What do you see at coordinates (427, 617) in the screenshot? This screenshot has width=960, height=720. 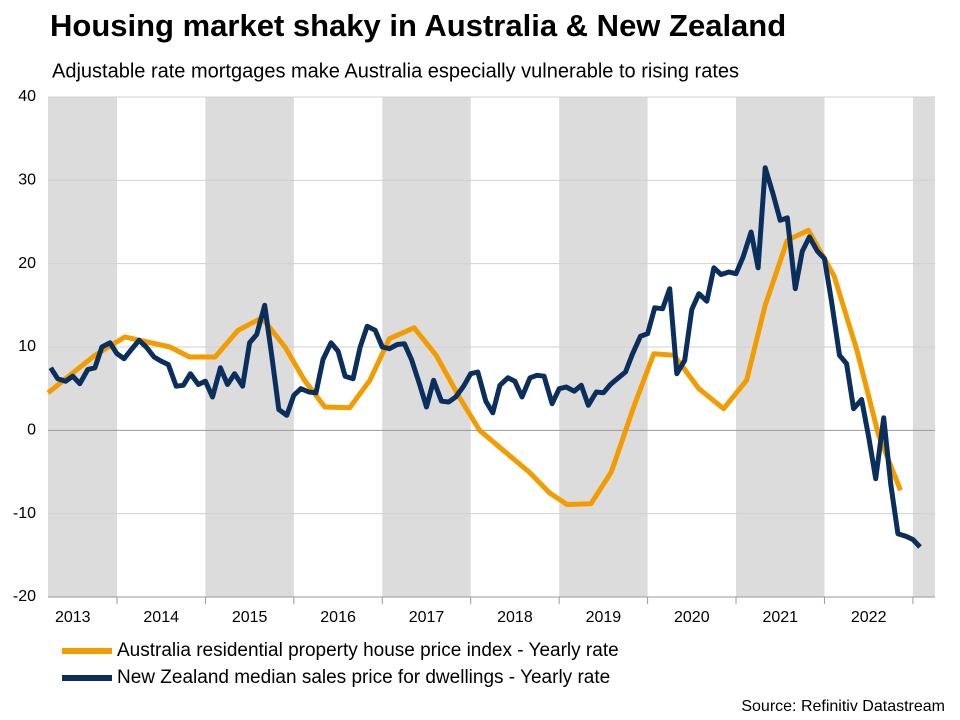 I see `x-tick-label: 2017` at bounding box center [427, 617].